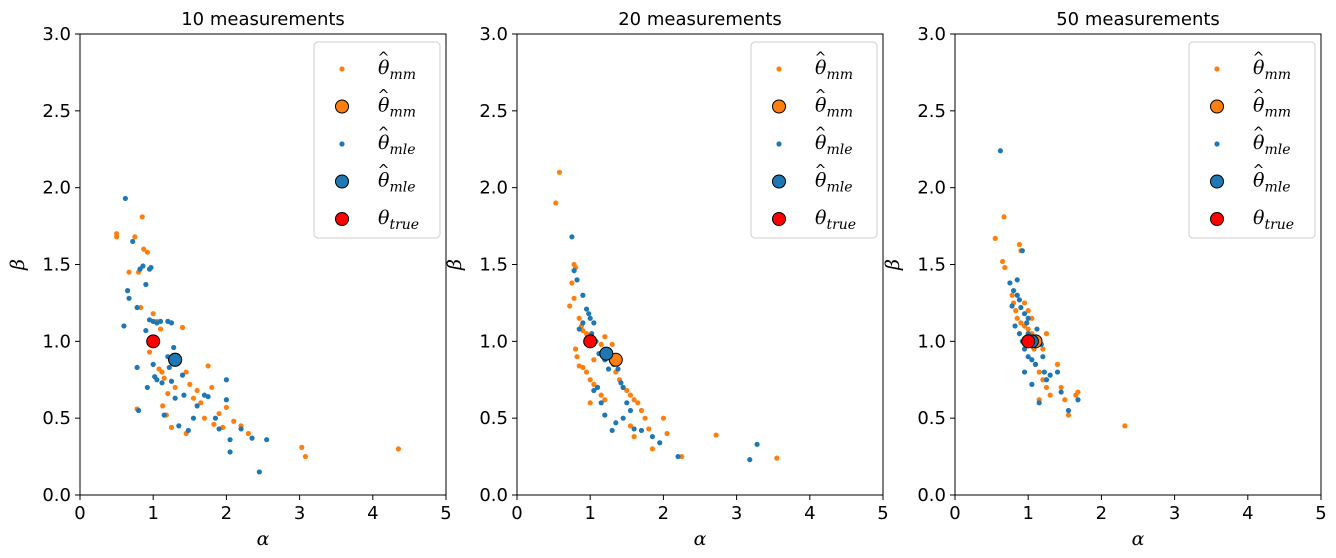 This screenshot has height=558, width=1336. What do you see at coordinates (1138, 539) in the screenshot?
I see `x-axis-label: α` at bounding box center [1138, 539].